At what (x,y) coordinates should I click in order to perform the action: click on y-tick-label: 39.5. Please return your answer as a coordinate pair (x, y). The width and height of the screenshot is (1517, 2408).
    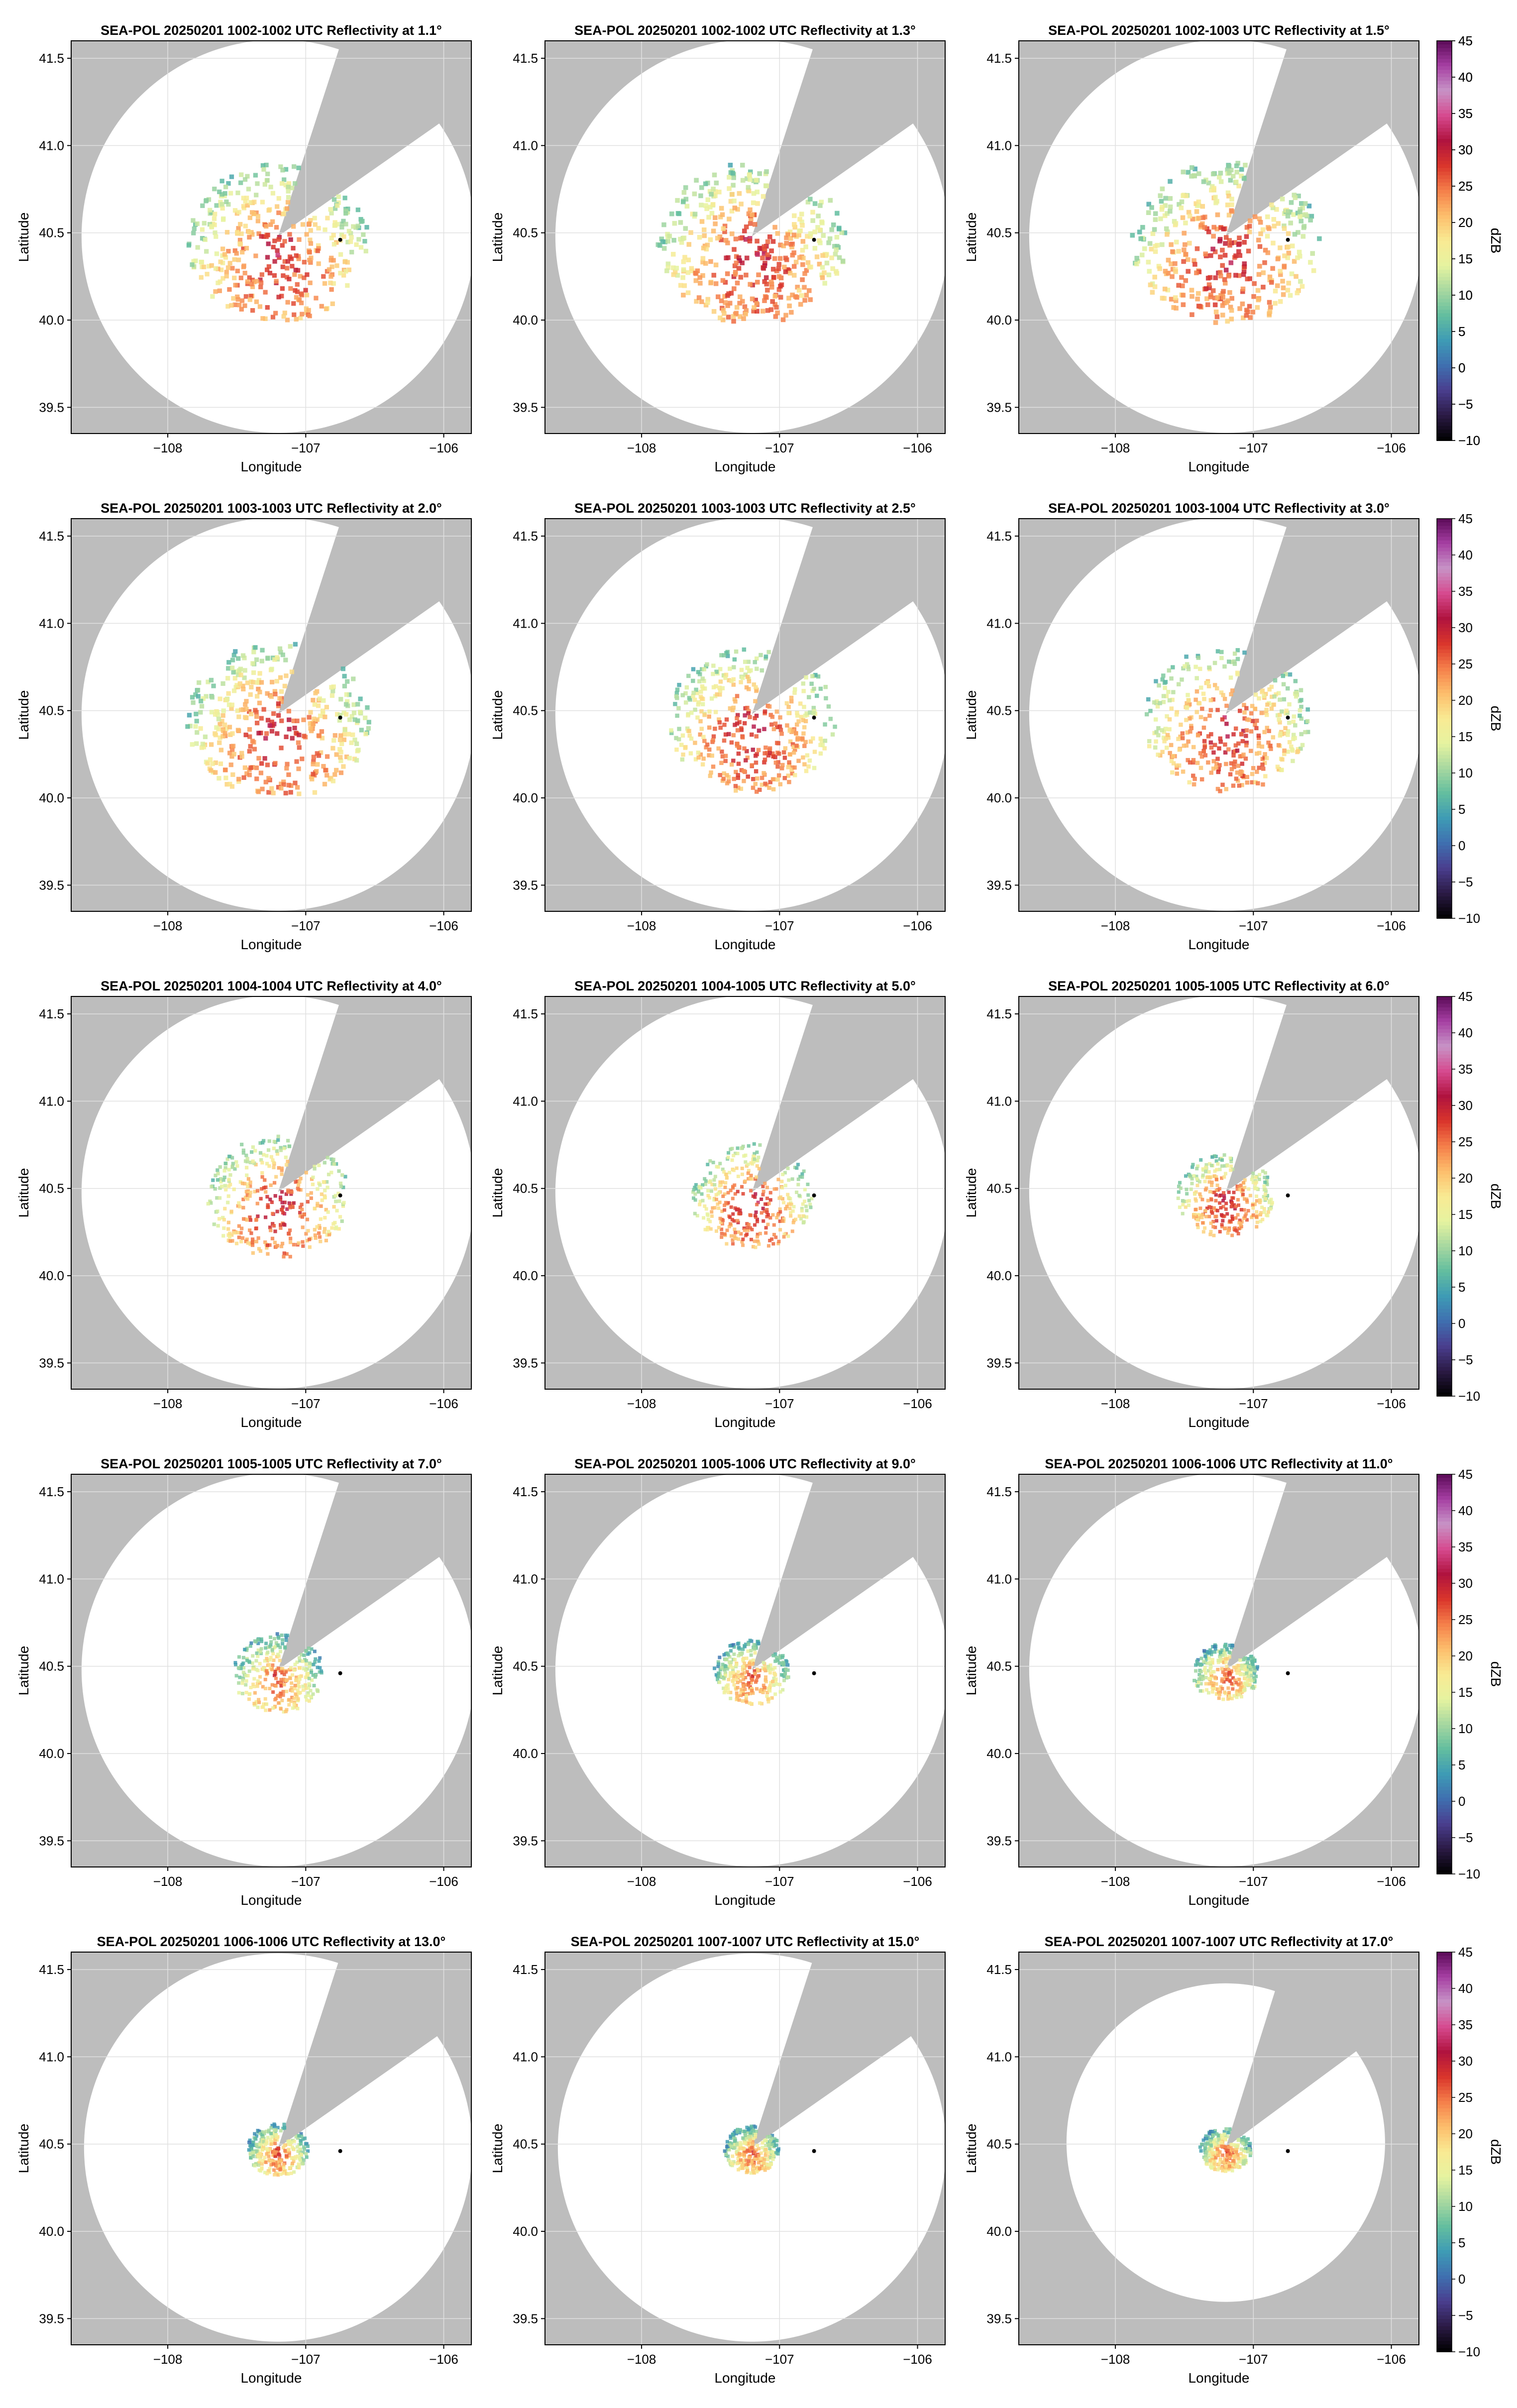
    Looking at the image, I should click on (525, 885).